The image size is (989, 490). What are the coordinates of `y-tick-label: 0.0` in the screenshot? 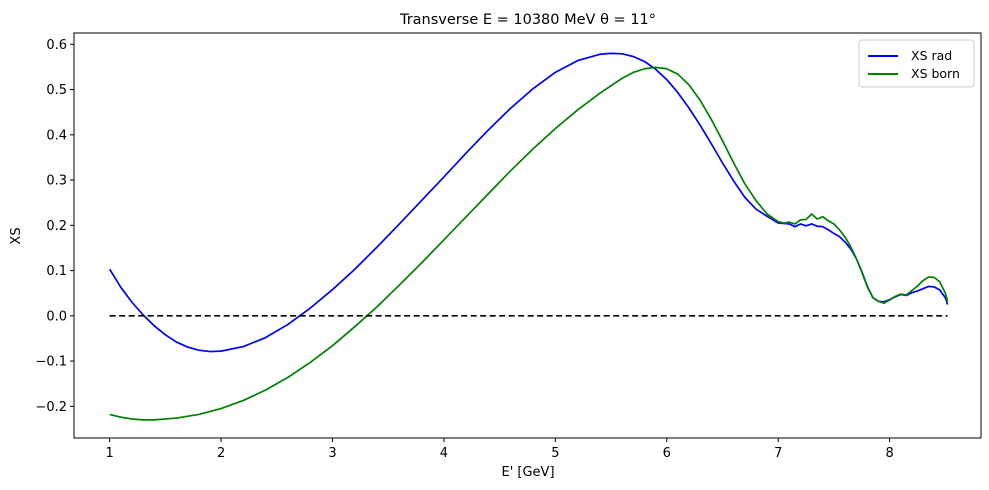 It's located at (56, 316).